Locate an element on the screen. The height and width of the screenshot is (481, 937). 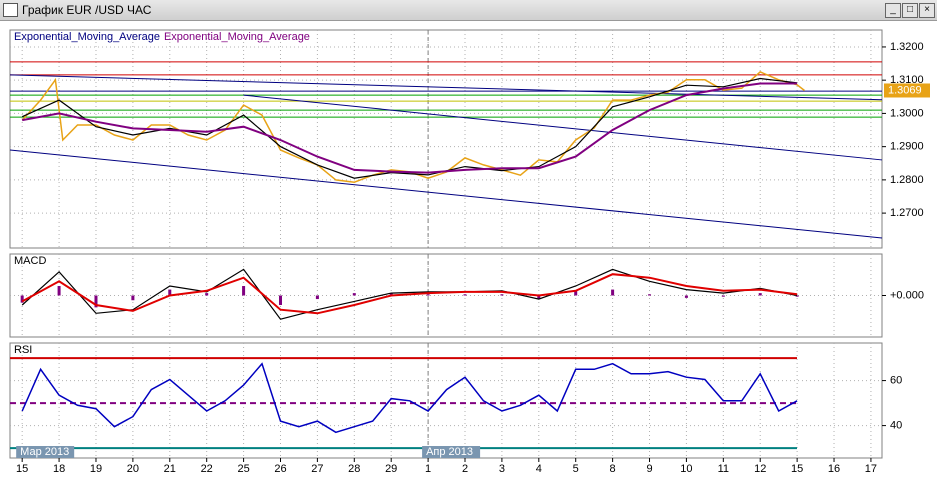
y-tick-label: 60 is located at coordinates (896, 380).